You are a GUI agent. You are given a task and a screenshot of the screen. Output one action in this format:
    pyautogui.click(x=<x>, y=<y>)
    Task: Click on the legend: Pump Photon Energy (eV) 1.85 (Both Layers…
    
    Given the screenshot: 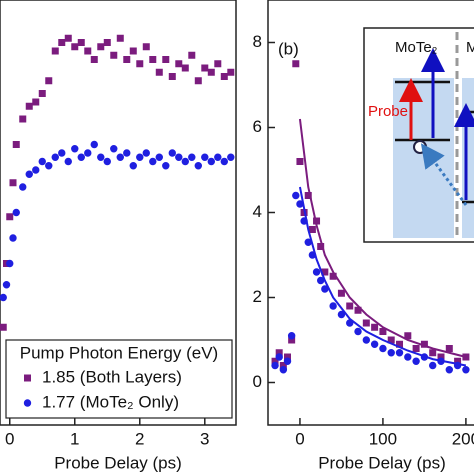 What is the action you would take?
    pyautogui.click(x=119, y=379)
    